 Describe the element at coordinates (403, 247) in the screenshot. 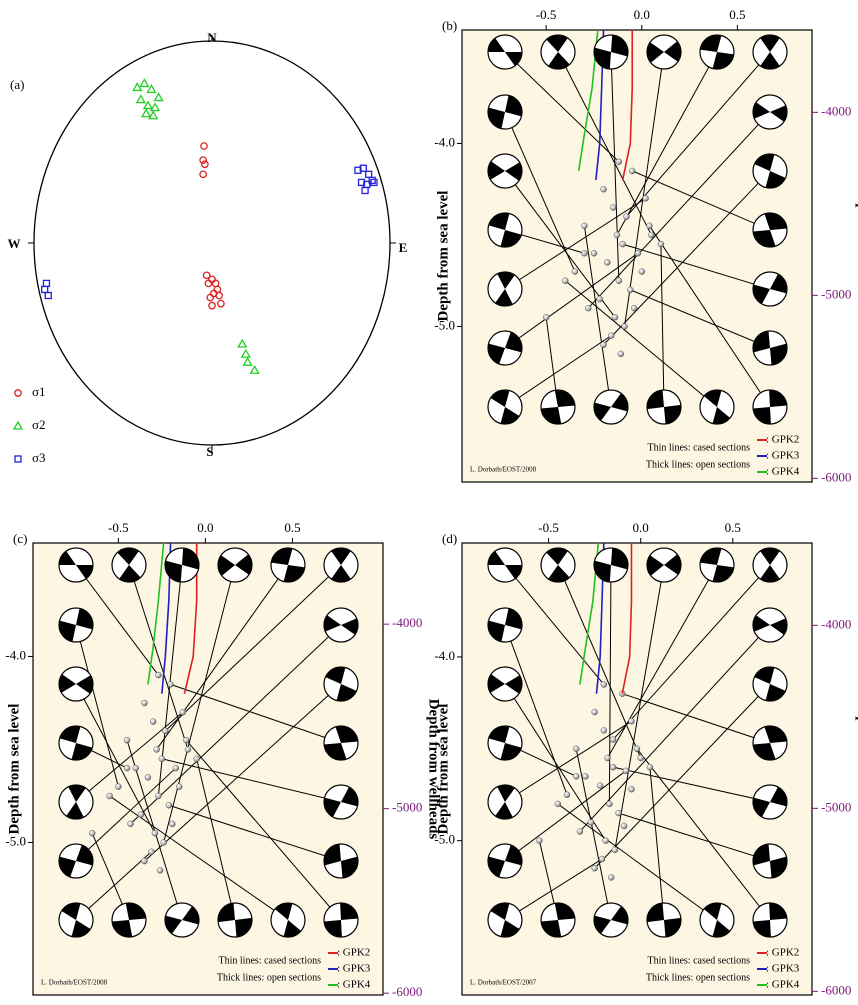

I see `direction-label: E` at that location.